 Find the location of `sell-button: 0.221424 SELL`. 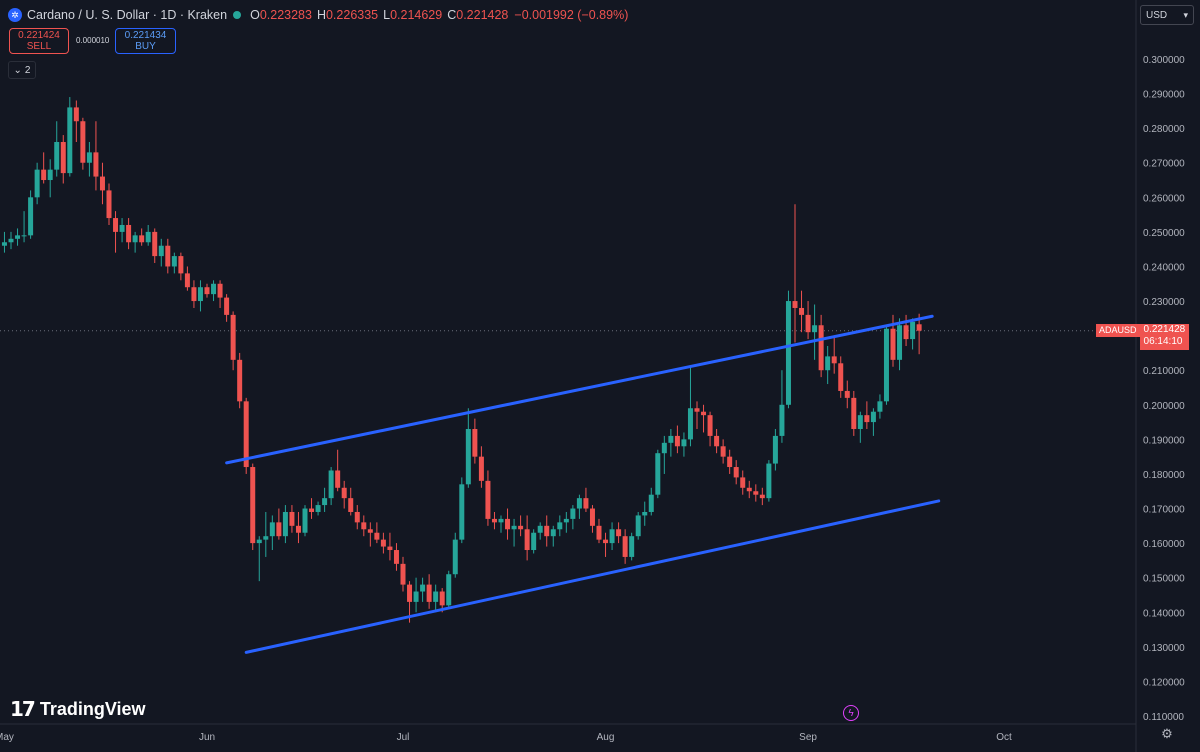

sell-button: 0.221424 SELL is located at coordinates (39, 41).